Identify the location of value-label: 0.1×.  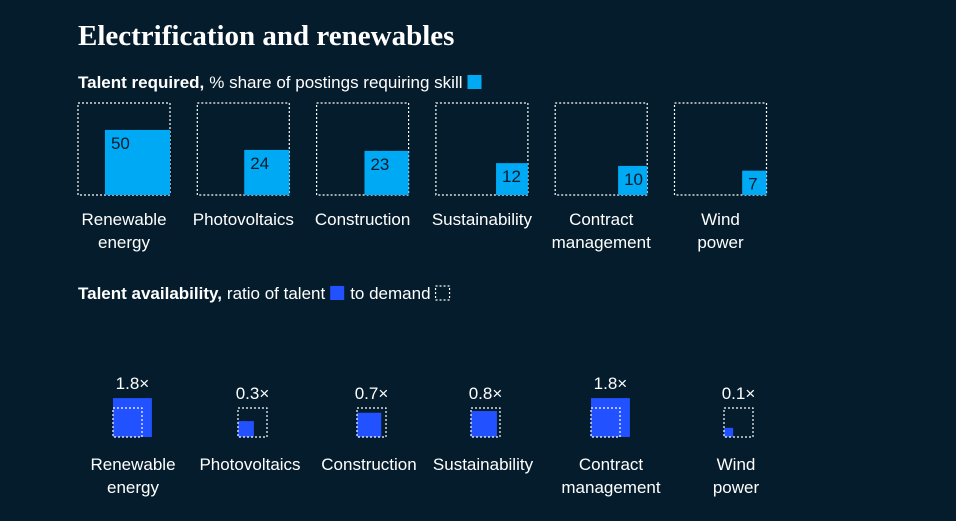
(739, 393).